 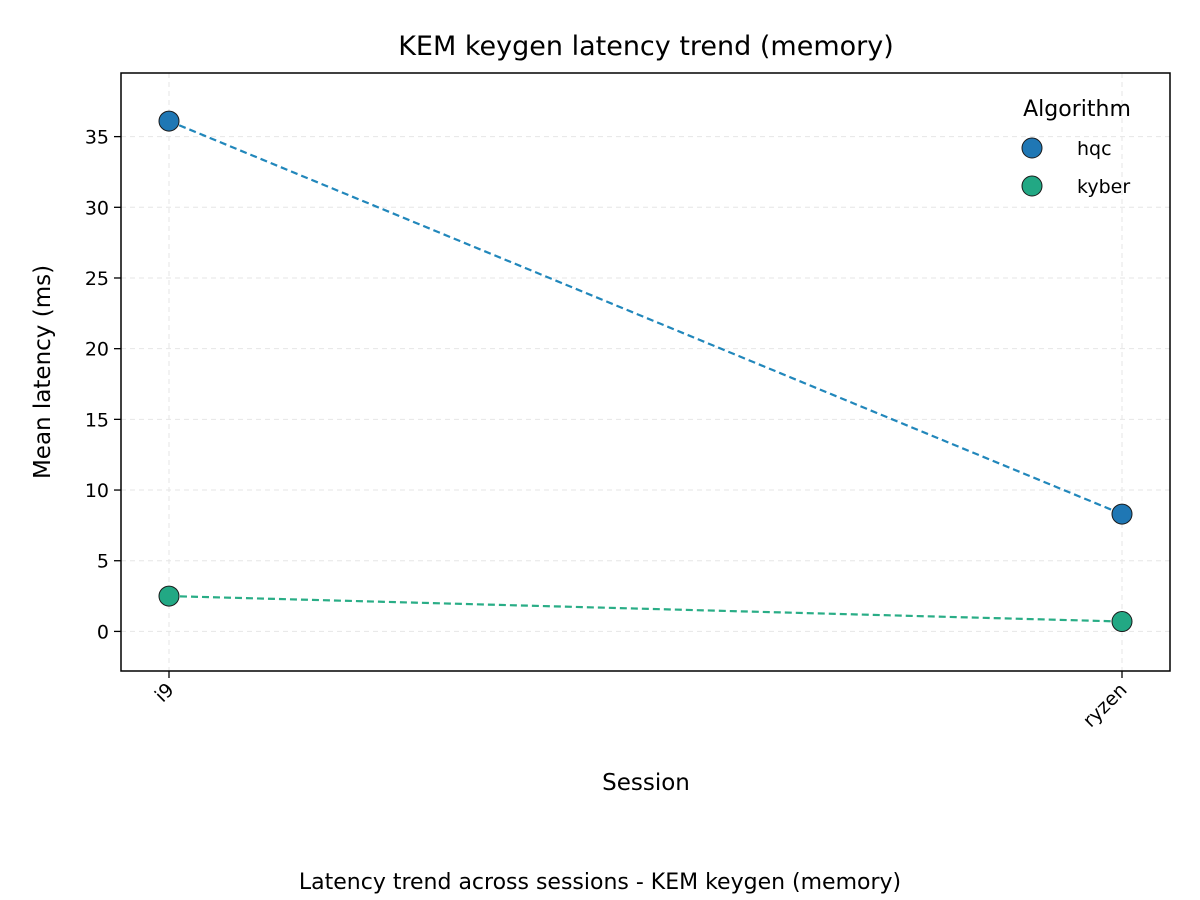 What do you see at coordinates (97, 491) in the screenshot?
I see `y-tick-label: 10` at bounding box center [97, 491].